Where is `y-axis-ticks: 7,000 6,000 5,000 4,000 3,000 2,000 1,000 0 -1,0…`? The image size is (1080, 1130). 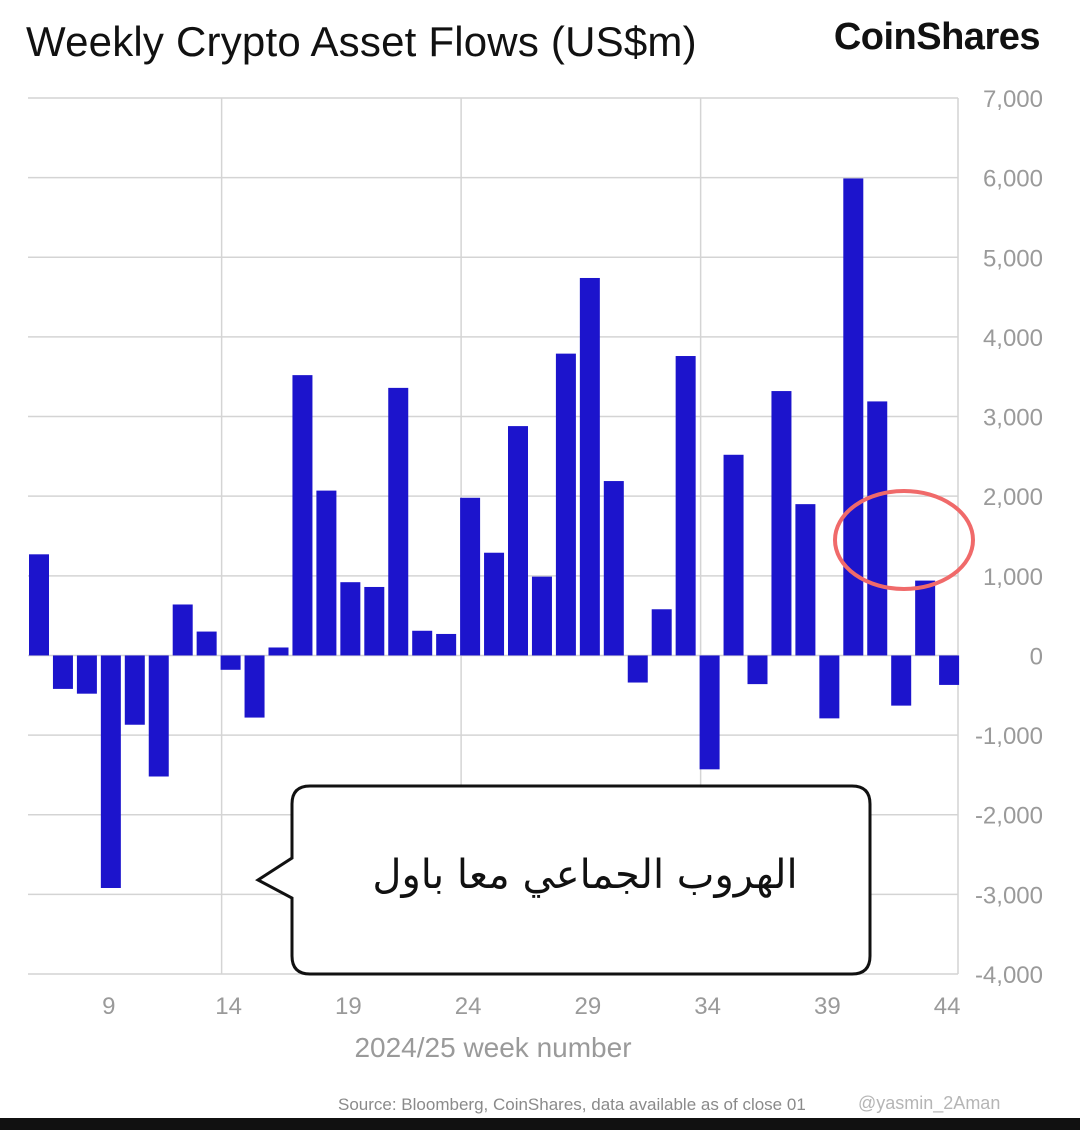 y-axis-ticks: 7,000 6,000 5,000 4,000 3,000 2,000 1,000 0 -1,0… is located at coordinates (1009, 537).